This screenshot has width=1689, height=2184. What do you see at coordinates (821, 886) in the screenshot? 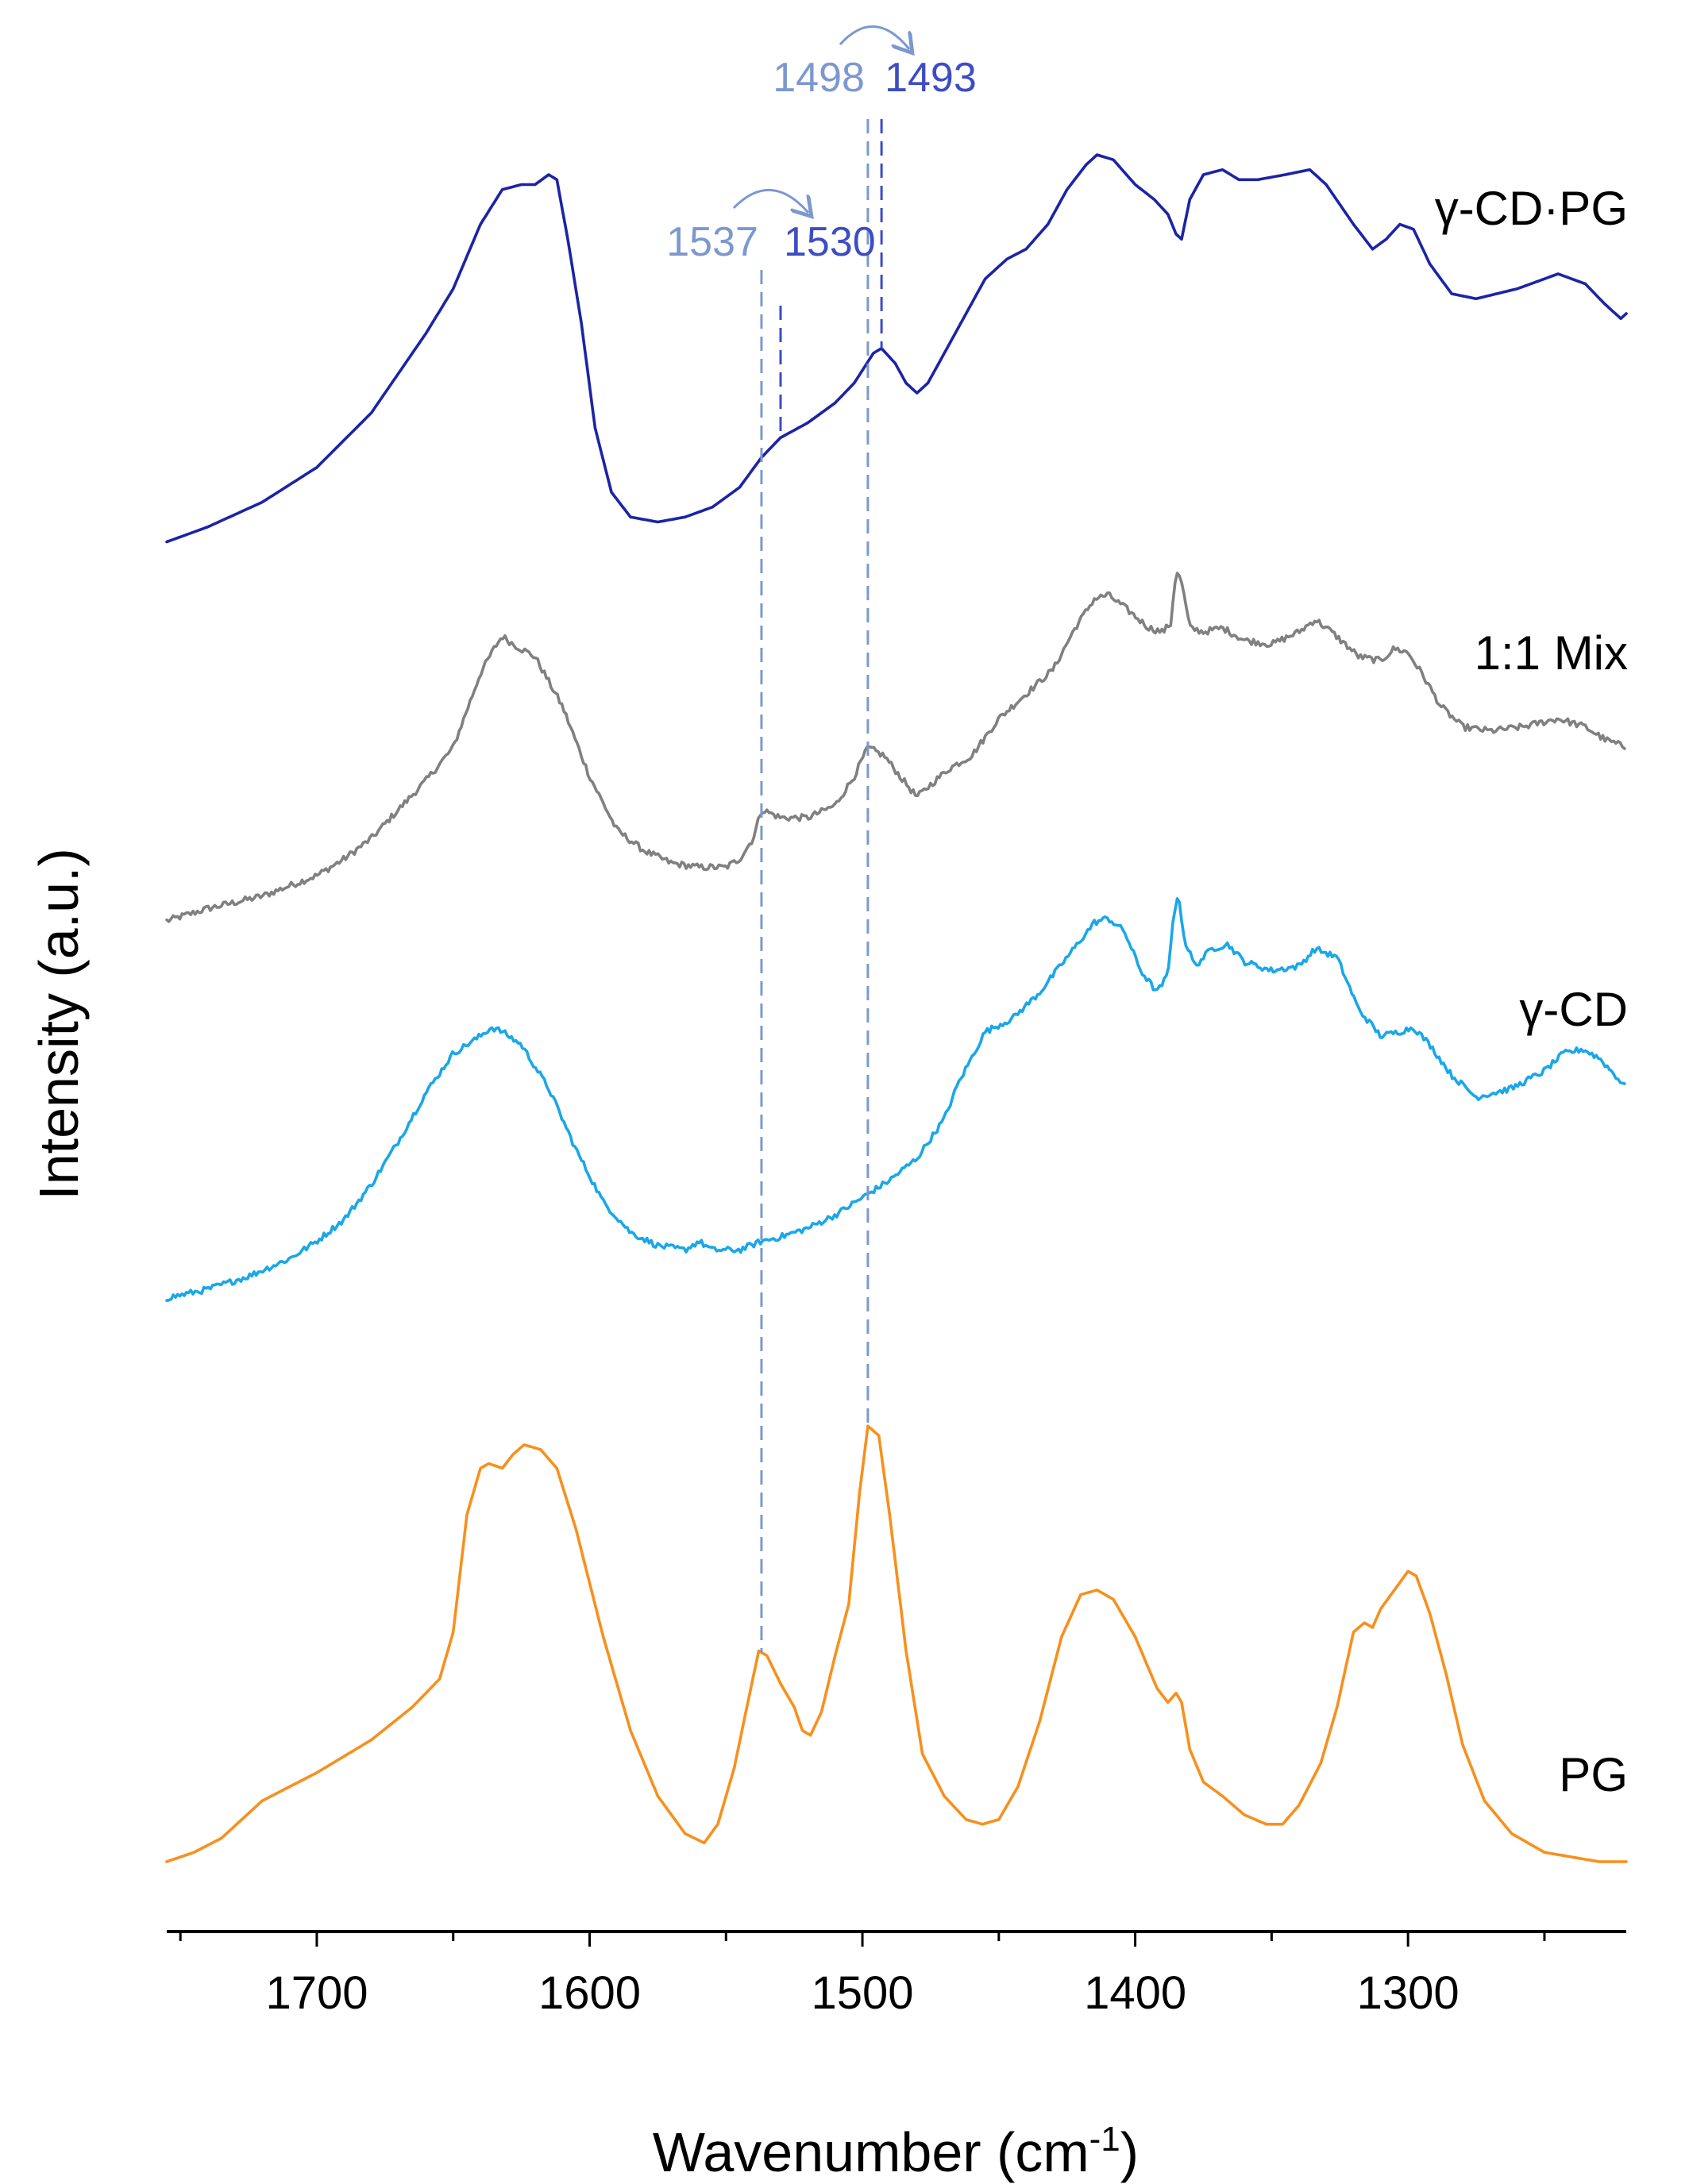
I see `guide-layer` at bounding box center [821, 886].